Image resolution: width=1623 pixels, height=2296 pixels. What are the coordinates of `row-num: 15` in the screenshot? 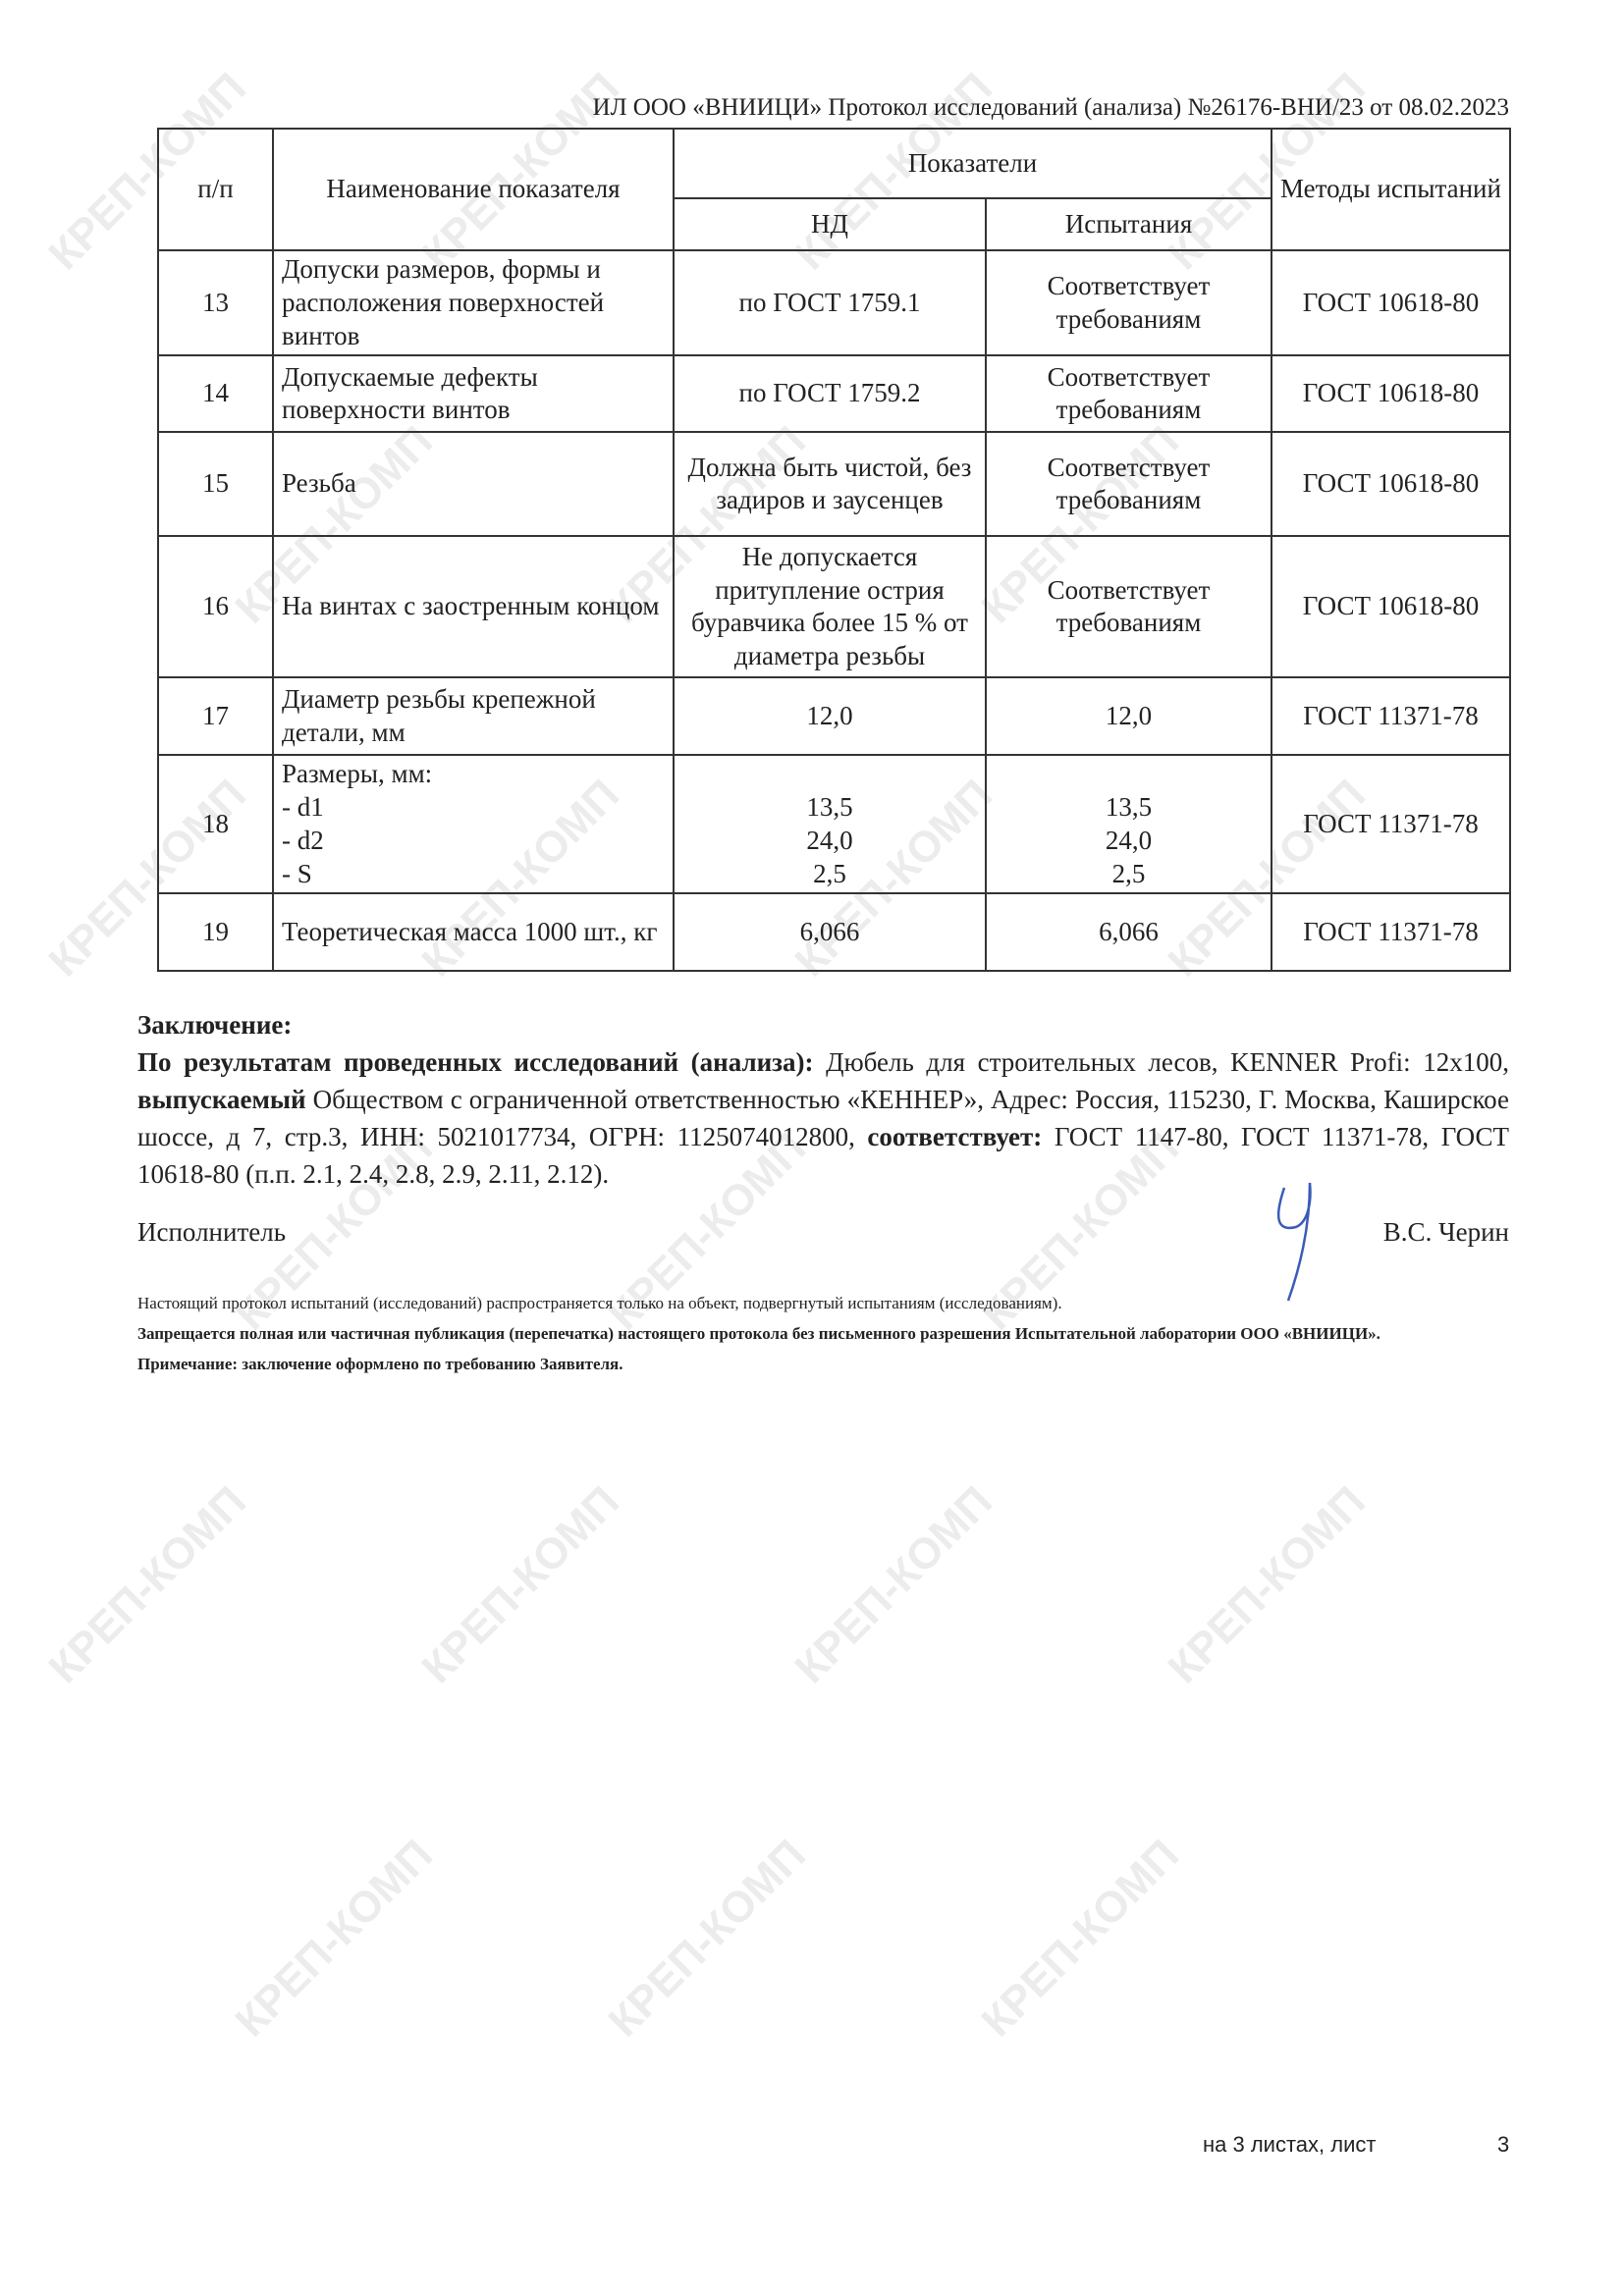 It's located at (216, 485).